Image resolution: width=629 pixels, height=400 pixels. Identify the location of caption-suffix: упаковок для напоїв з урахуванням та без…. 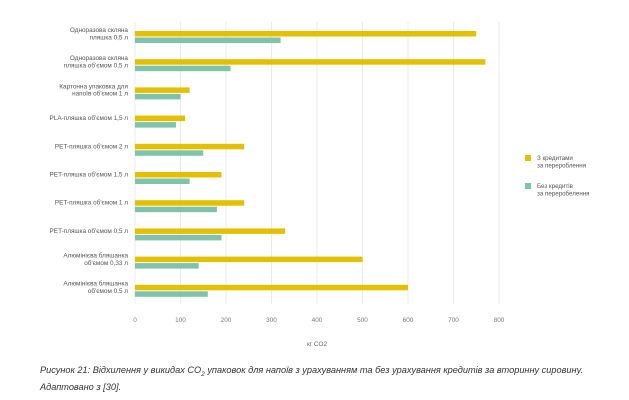
(312, 378).